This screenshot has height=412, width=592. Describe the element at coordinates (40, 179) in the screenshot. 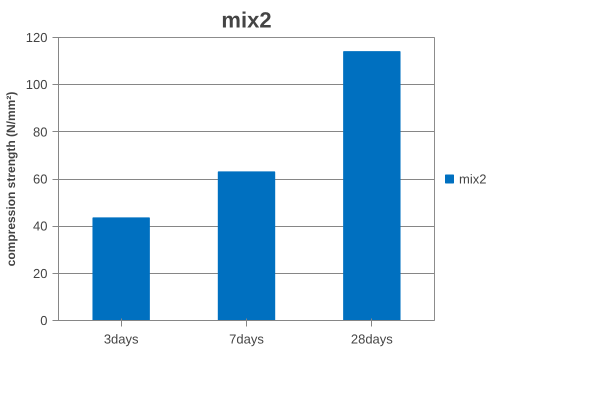

I see `y-tick-label: 60` at that location.